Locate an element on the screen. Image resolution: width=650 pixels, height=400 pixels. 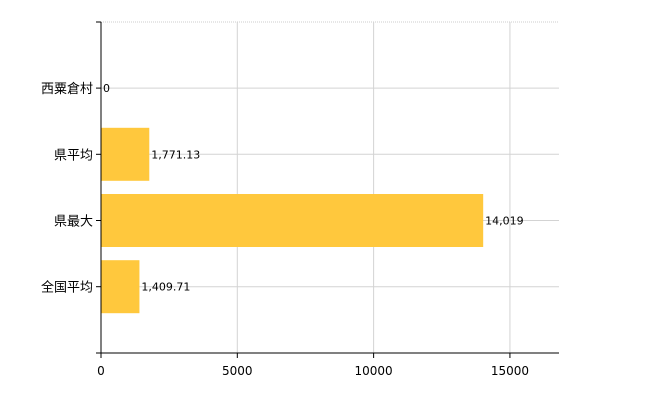
x-tick-label: 15000 is located at coordinates (510, 371).